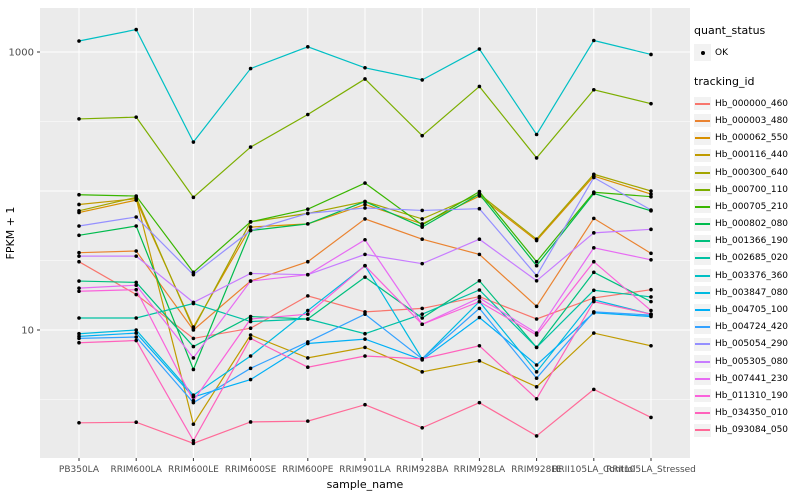 This screenshot has height=500, width=800. Describe the element at coordinates (752, 241) in the screenshot. I see `legend-label: Hb_001366_190` at that location.